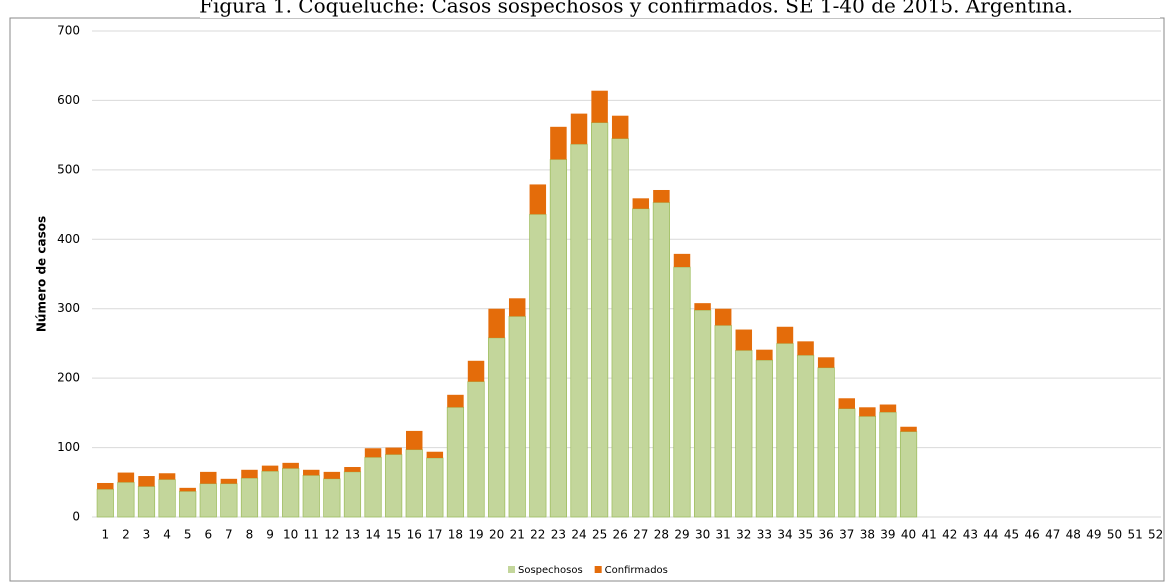  Describe the element at coordinates (414, 535) in the screenshot. I see `x-tick-label: 16` at that location.